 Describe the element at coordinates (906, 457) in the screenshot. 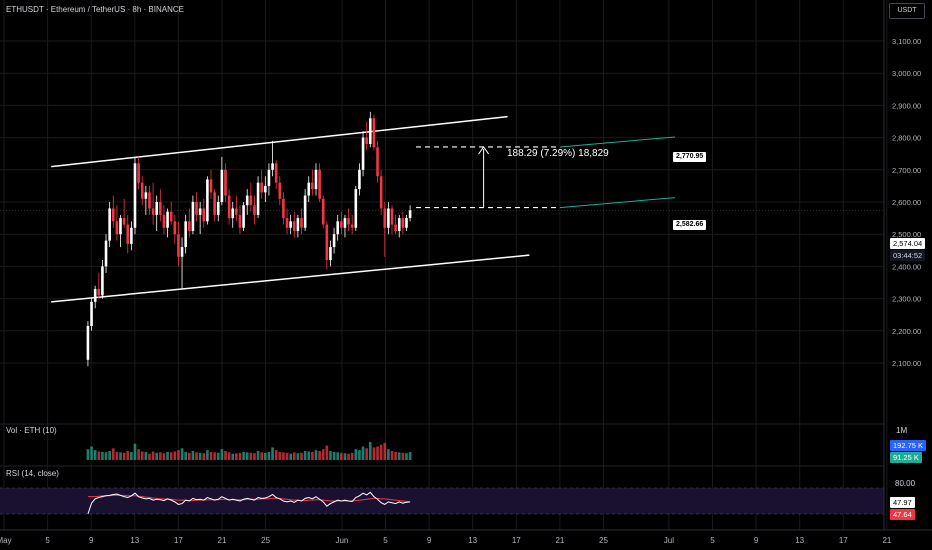

I see `volume-tag: 91.25 K` at that location.